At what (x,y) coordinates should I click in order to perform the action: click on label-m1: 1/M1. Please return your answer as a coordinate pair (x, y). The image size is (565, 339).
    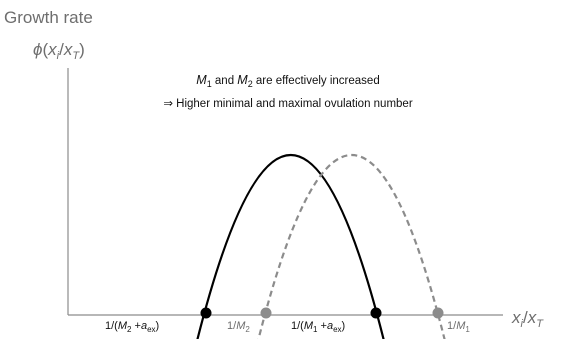
    Looking at the image, I should click on (458, 327).